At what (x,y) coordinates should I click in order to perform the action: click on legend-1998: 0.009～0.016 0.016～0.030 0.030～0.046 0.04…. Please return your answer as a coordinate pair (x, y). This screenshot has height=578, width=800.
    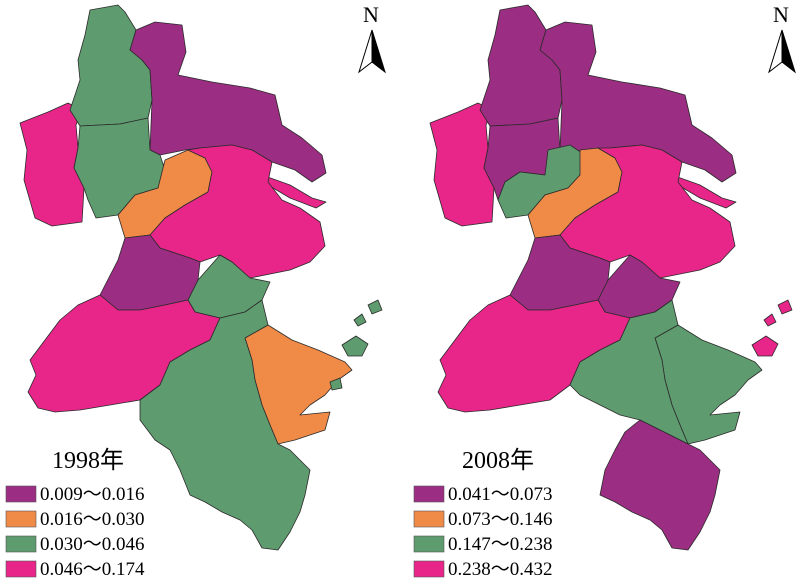
    Looking at the image, I should click on (75, 531).